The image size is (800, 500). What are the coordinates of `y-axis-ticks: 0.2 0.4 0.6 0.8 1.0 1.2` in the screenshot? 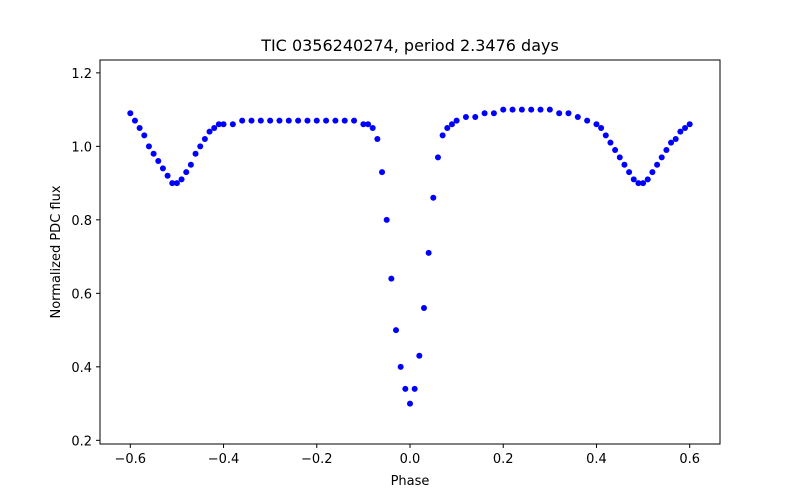 It's located at (85, 258).